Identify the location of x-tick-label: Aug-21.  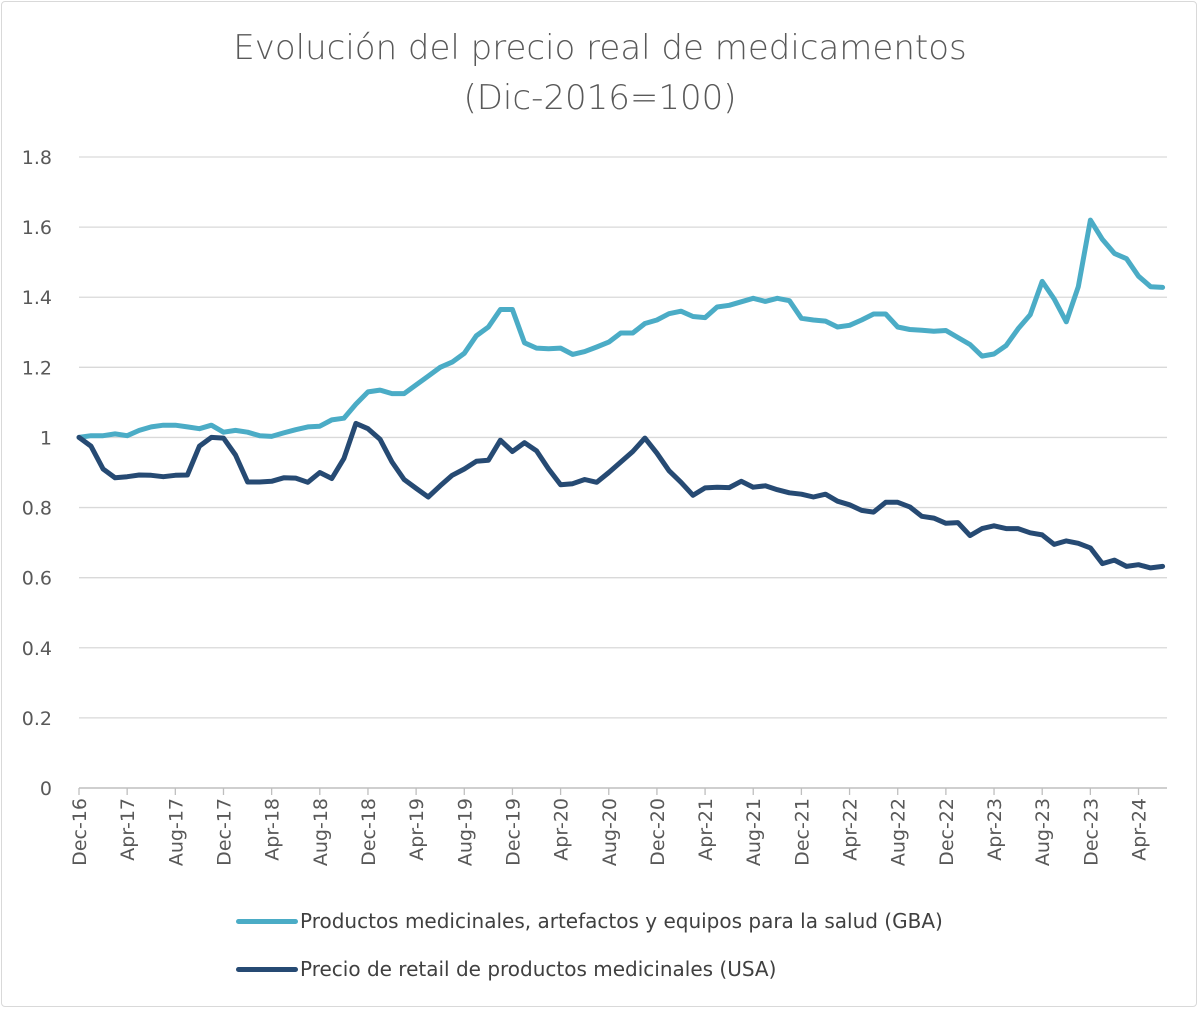
(754, 832).